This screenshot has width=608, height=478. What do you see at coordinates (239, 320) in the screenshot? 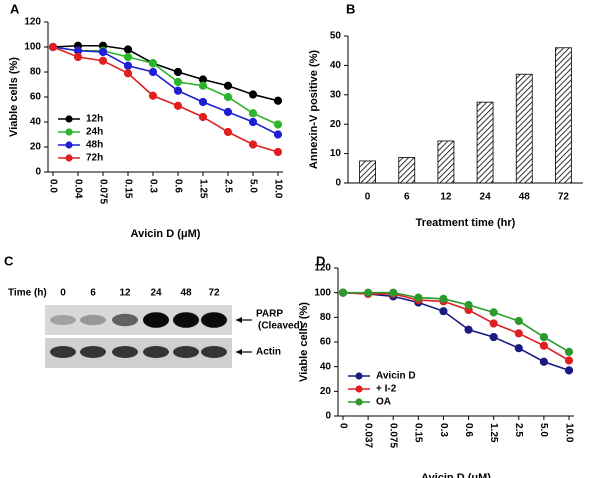
I see `arrow-head` at bounding box center [239, 320].